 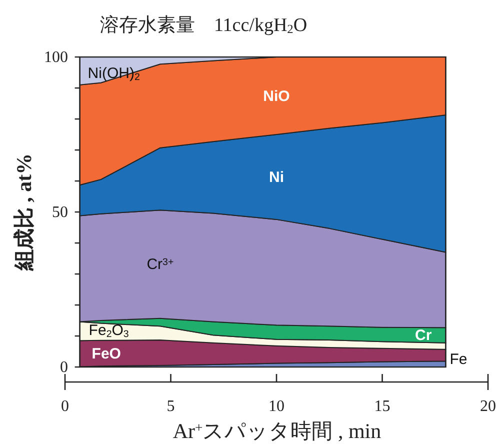 What do you see at coordinates (170, 406) in the screenshot?
I see `x-tick-label: 5` at bounding box center [170, 406].